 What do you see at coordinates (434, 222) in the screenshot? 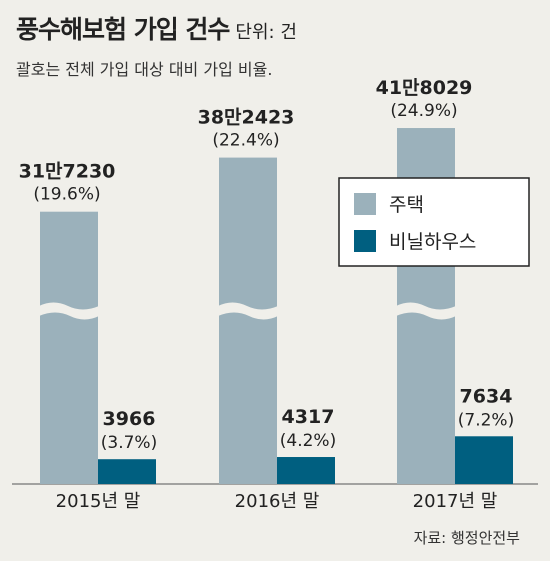
I see `legend-box` at bounding box center [434, 222].